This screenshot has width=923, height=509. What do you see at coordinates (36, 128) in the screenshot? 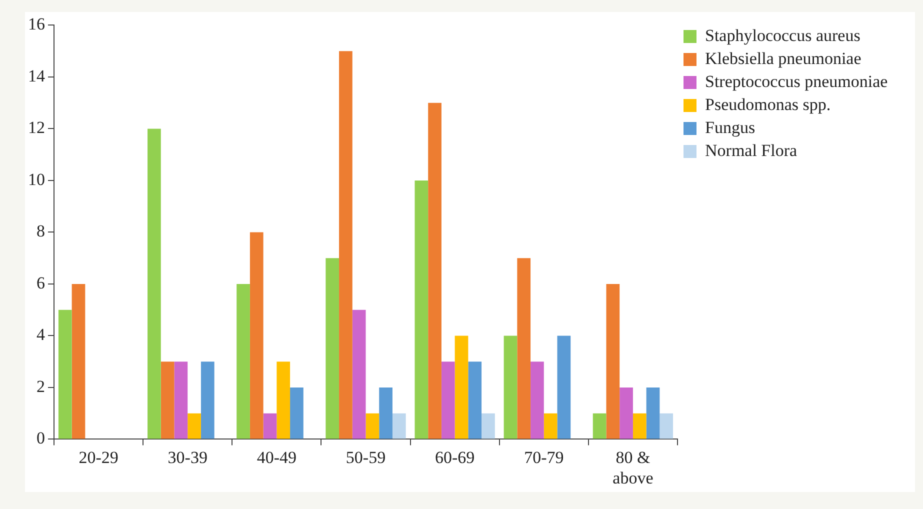
I see `y-tick-label: 12` at bounding box center [36, 128].